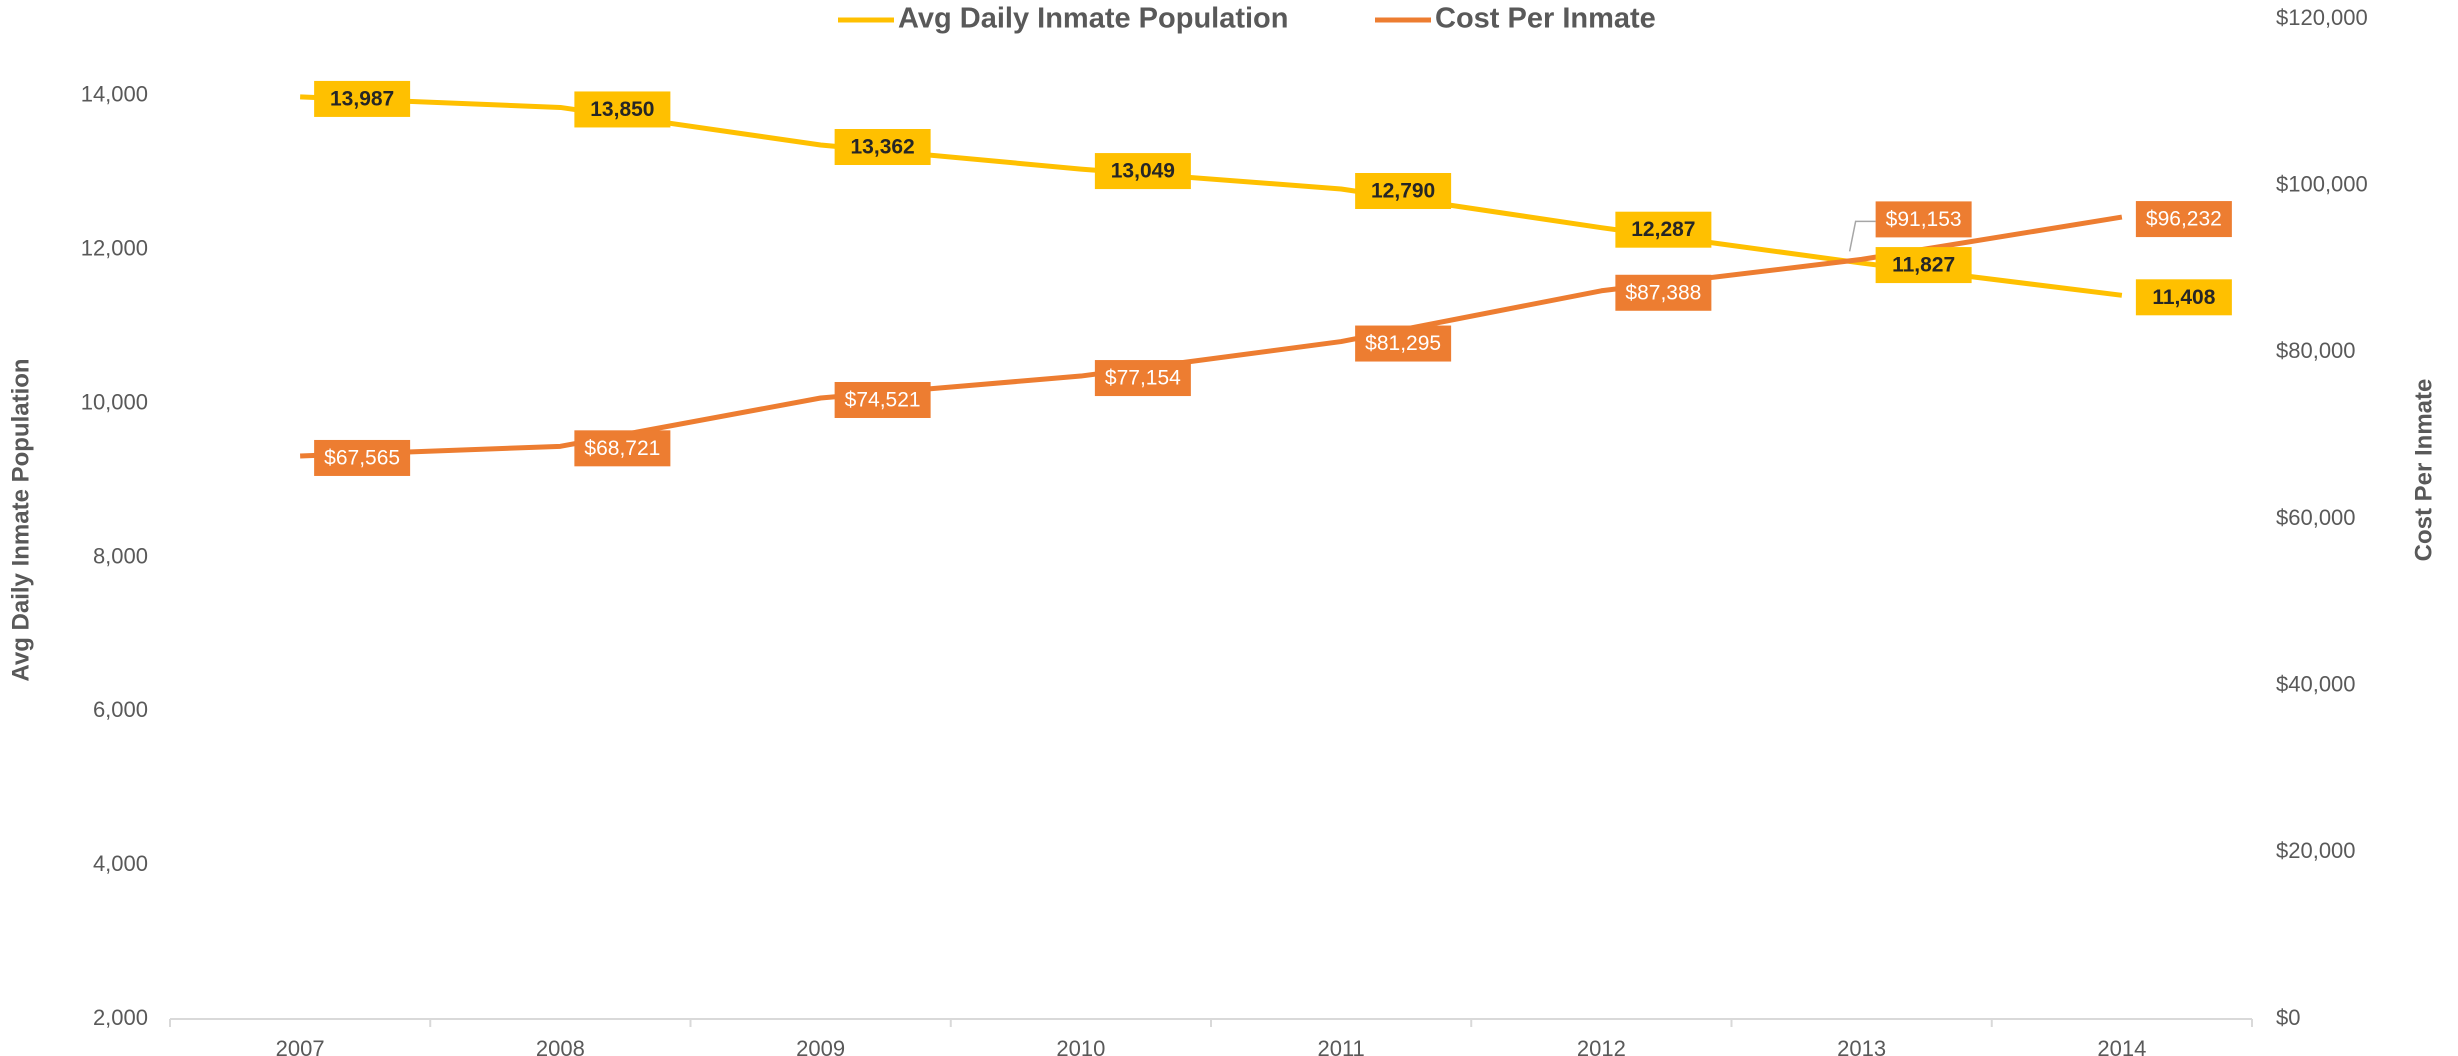 The image size is (2458, 1056). I want to click on y-tick-label: 10,000, so click(114, 401).